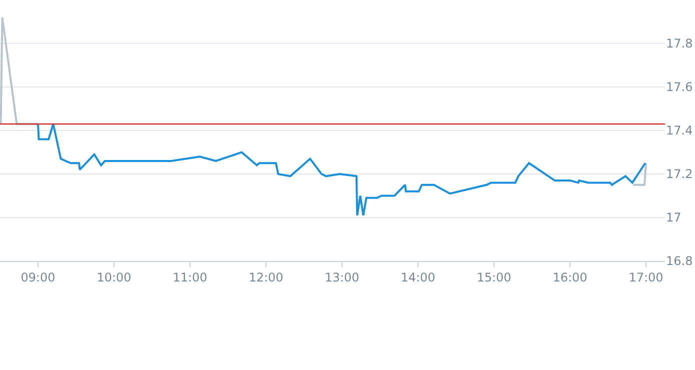 This screenshot has width=695, height=370. Describe the element at coordinates (114, 277) in the screenshot. I see `x-tick-label: 10:00` at that location.